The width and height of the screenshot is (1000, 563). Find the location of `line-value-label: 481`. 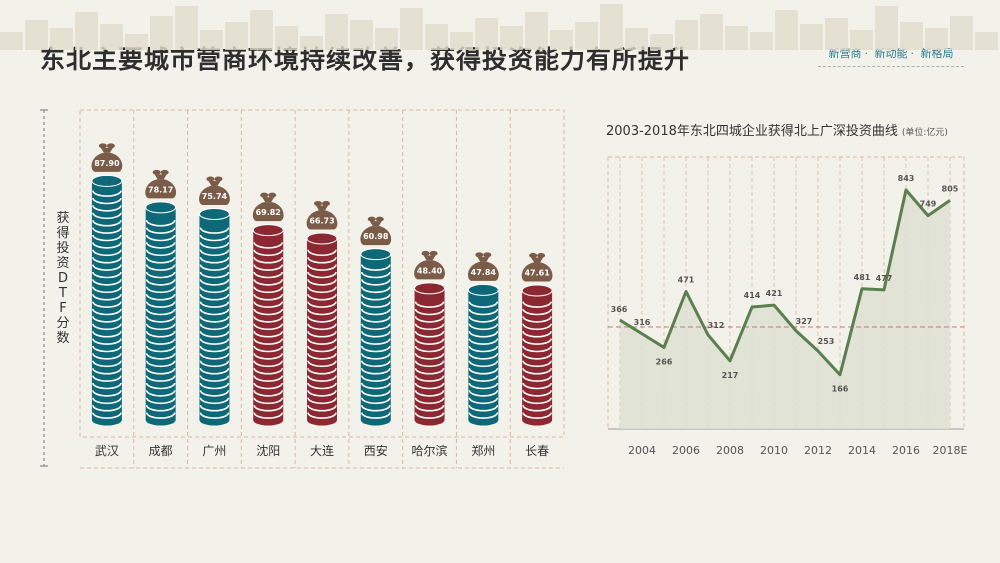

line-value-label: 481 is located at coordinates (862, 277).